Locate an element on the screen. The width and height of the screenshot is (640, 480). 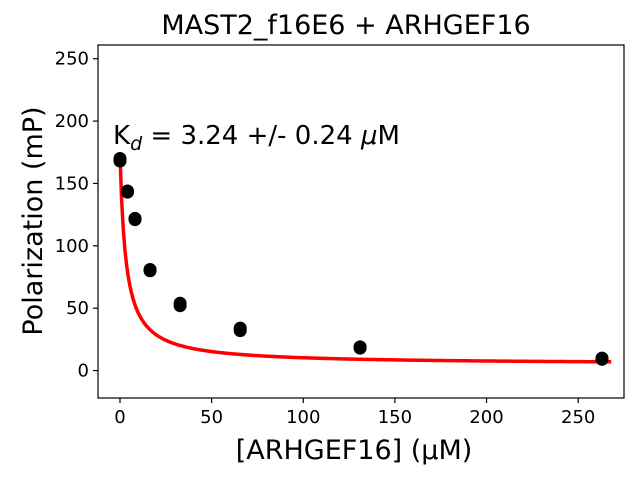
x-tick-label: 250 is located at coordinates (578, 417).